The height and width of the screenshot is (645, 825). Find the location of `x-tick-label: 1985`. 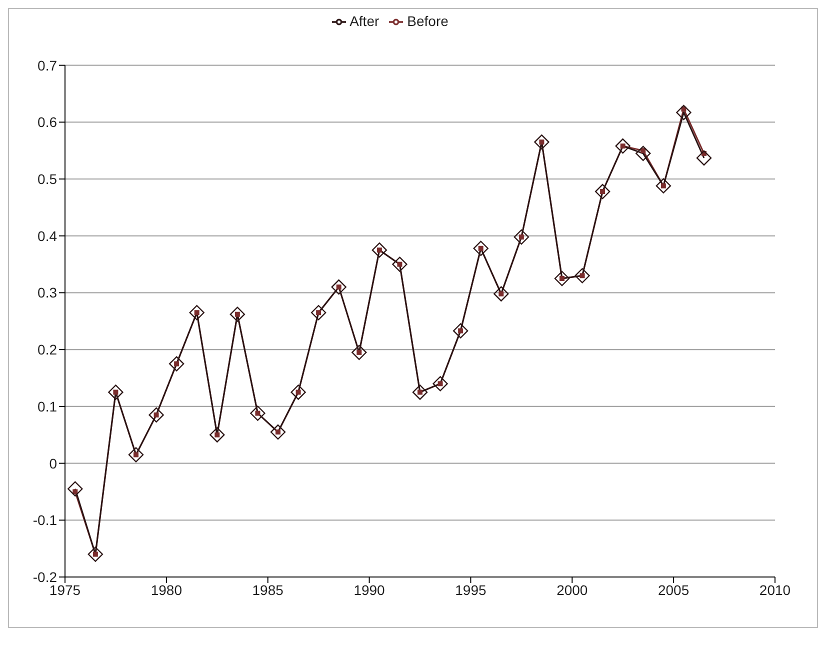

x-tick-label: 1985 is located at coordinates (268, 590).